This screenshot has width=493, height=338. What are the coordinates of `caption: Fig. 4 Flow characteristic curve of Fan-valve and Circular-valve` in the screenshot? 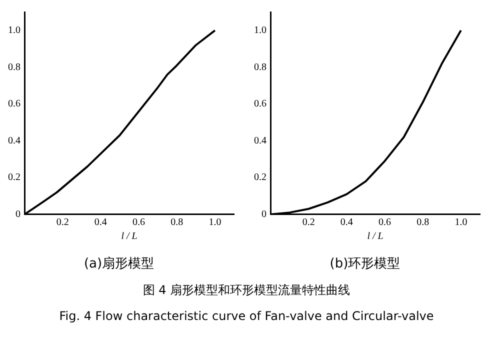 It's located at (246, 316).